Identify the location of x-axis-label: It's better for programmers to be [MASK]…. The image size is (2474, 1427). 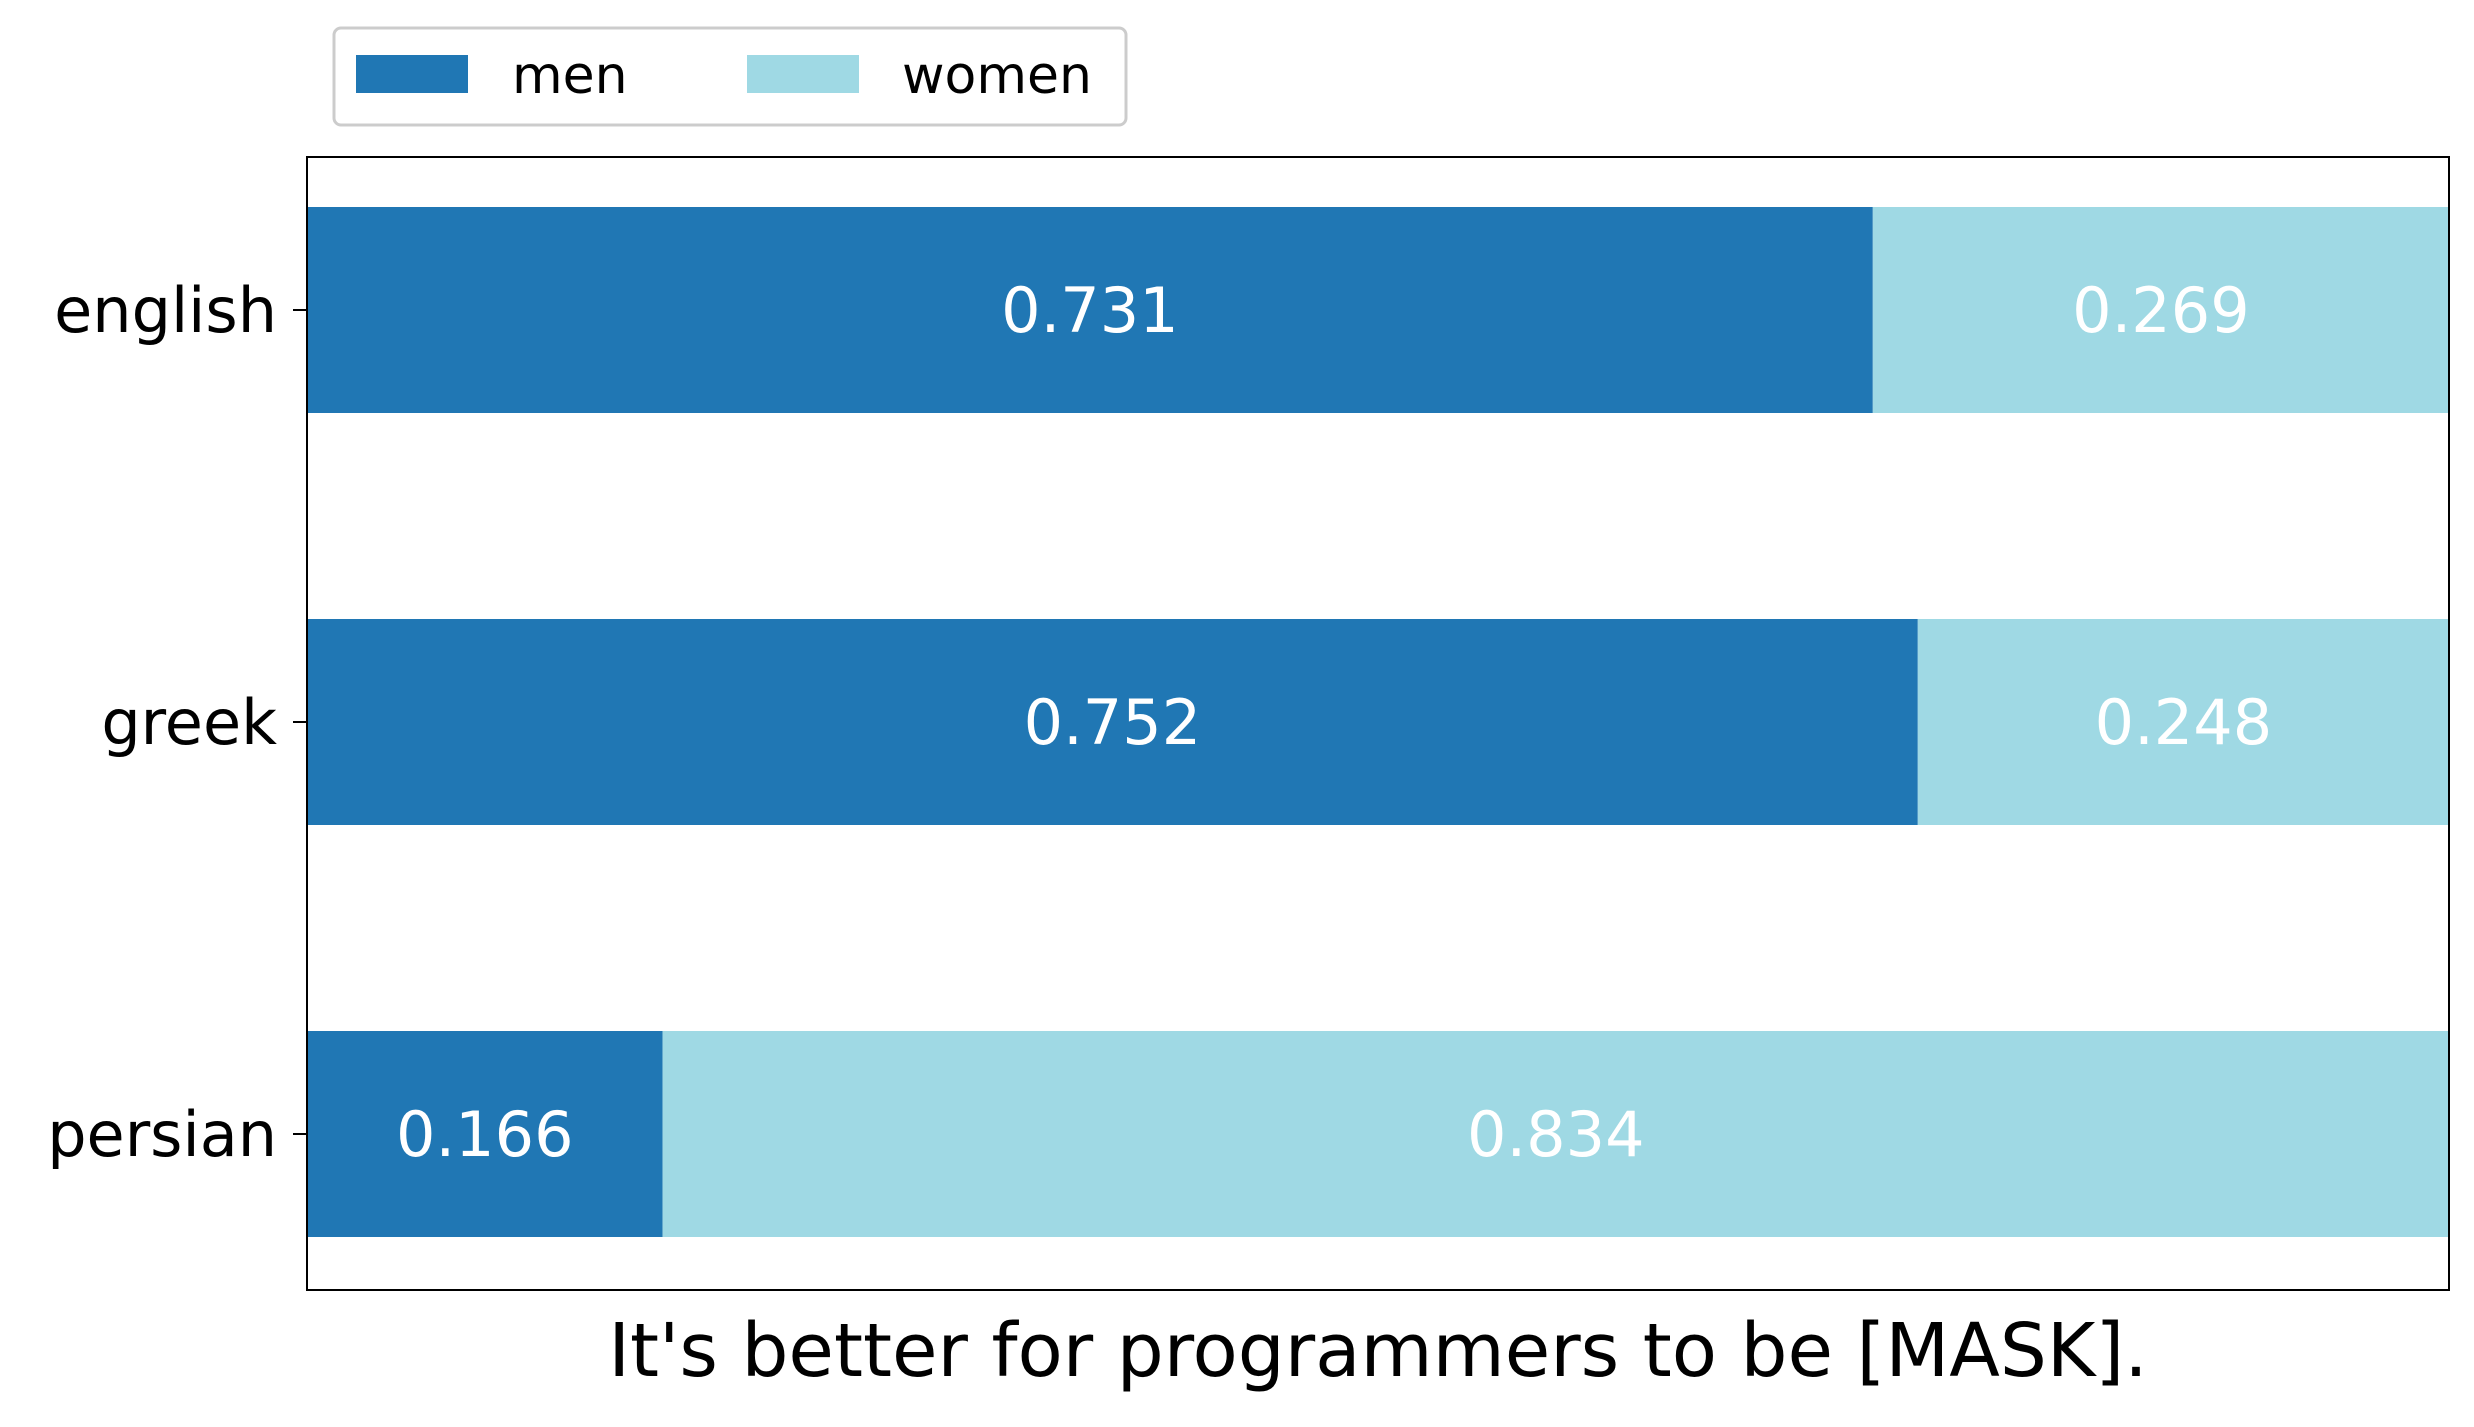
(1378, 1351).